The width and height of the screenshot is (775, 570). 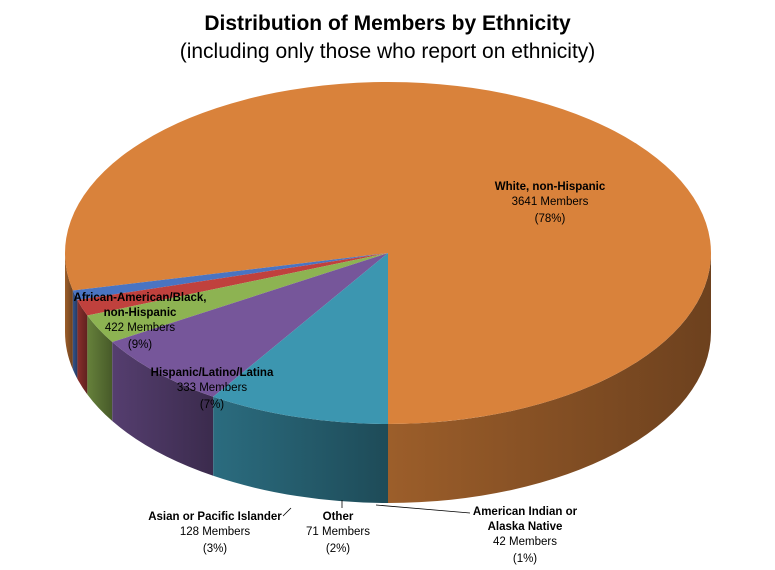 I want to click on leader-line-asian-or-pacific-islander, so click(x=287, y=512).